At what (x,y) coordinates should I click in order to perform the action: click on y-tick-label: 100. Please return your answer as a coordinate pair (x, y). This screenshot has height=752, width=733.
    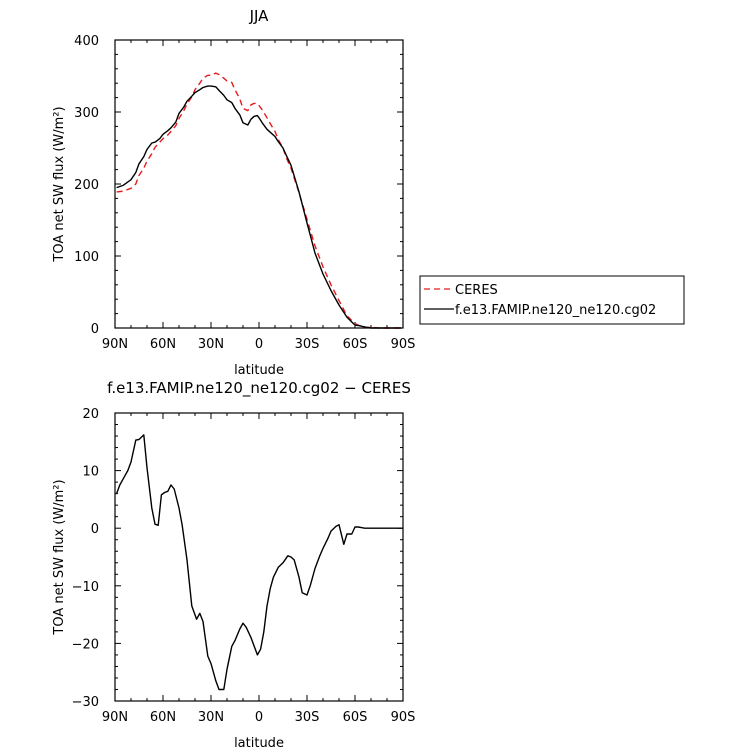
    Looking at the image, I should click on (86, 257).